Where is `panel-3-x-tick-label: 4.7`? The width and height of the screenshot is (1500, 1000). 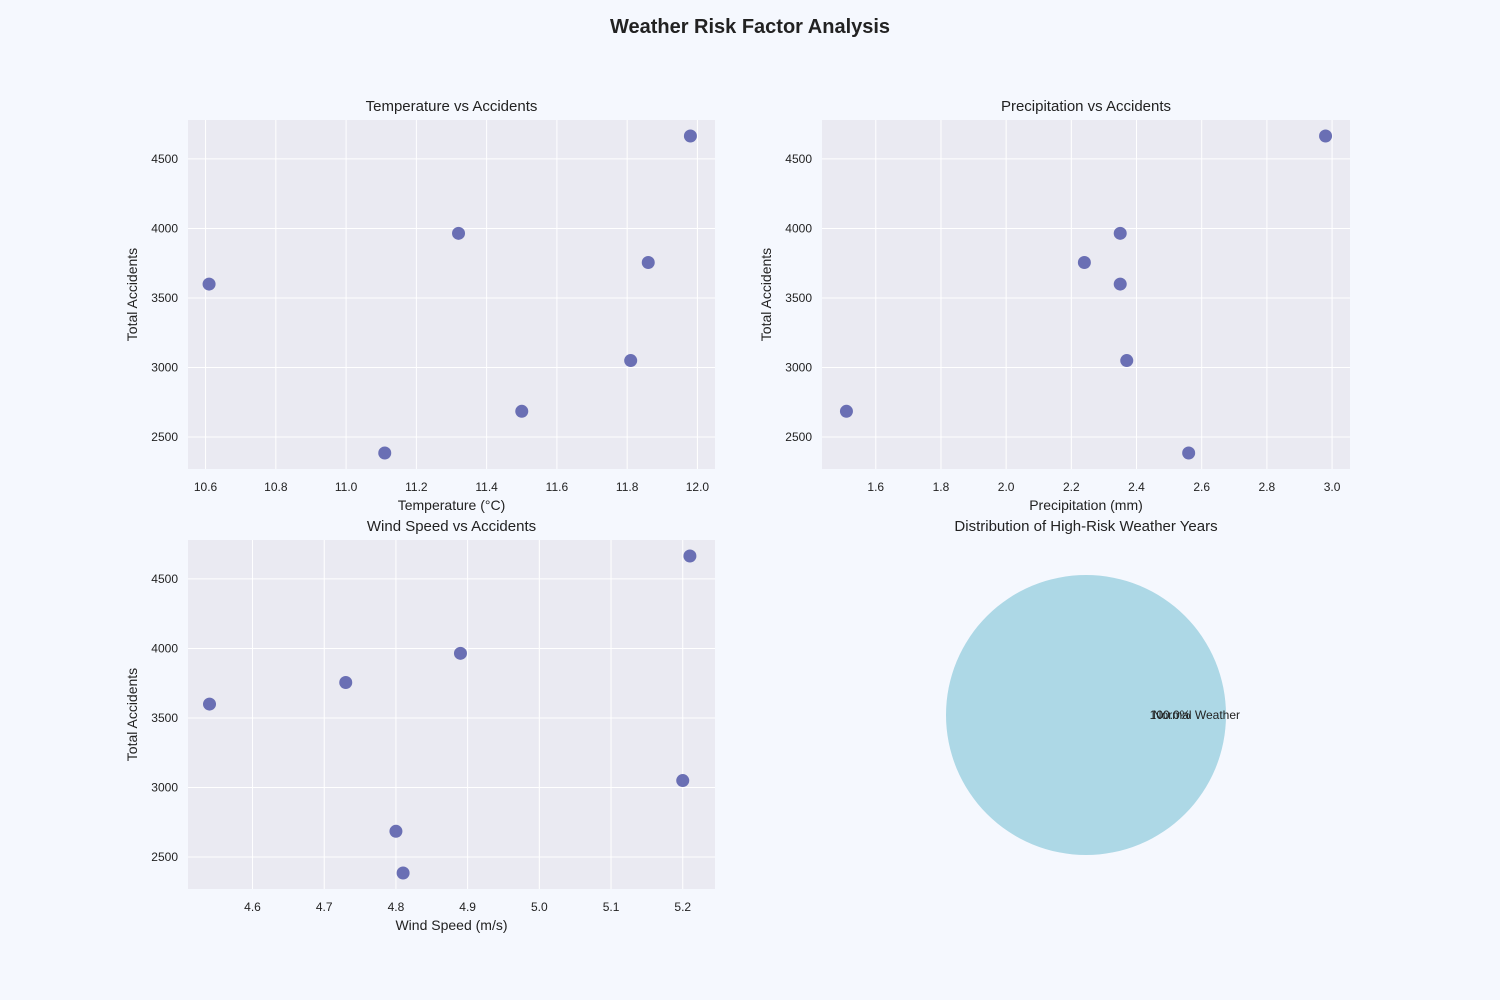 panel-3-x-tick-label: 4.7 is located at coordinates (324, 907).